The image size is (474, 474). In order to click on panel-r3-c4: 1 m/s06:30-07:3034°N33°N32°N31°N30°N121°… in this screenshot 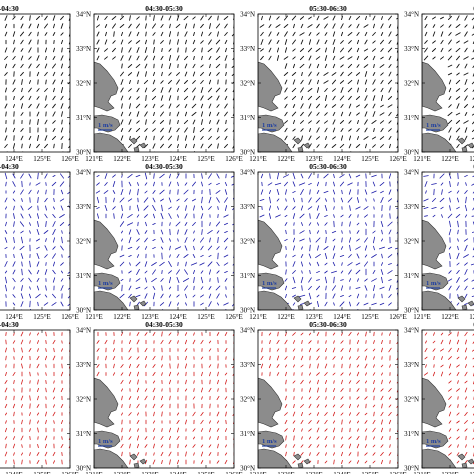, I will do `click(439, 397)`.